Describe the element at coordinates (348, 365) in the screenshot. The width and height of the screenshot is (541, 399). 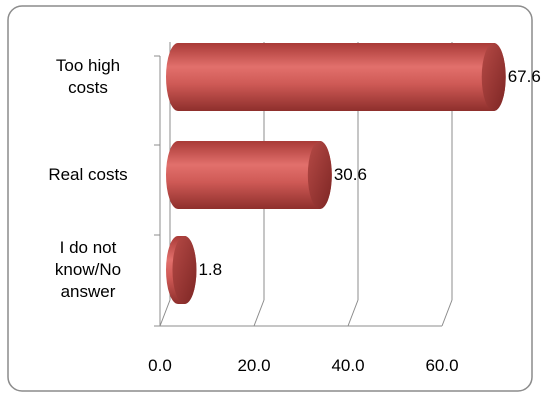
I see `x-tick-label: 40.0` at that location.